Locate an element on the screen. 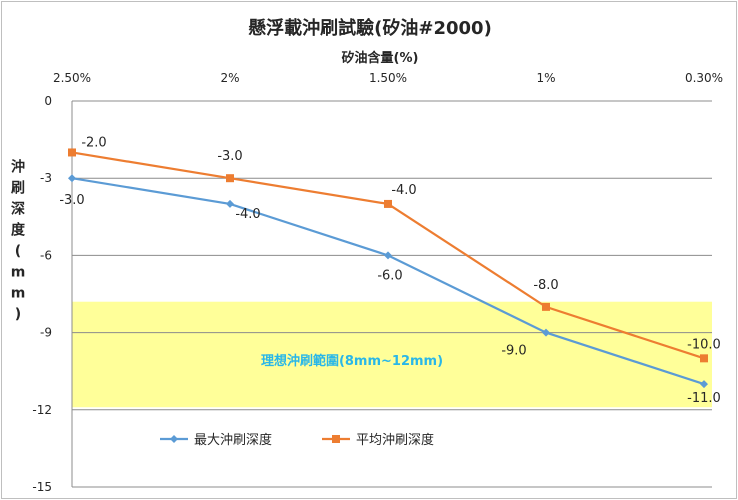 Image resolution: width=738 pixels, height=500 pixels. data-label: -10.0 is located at coordinates (704, 344).